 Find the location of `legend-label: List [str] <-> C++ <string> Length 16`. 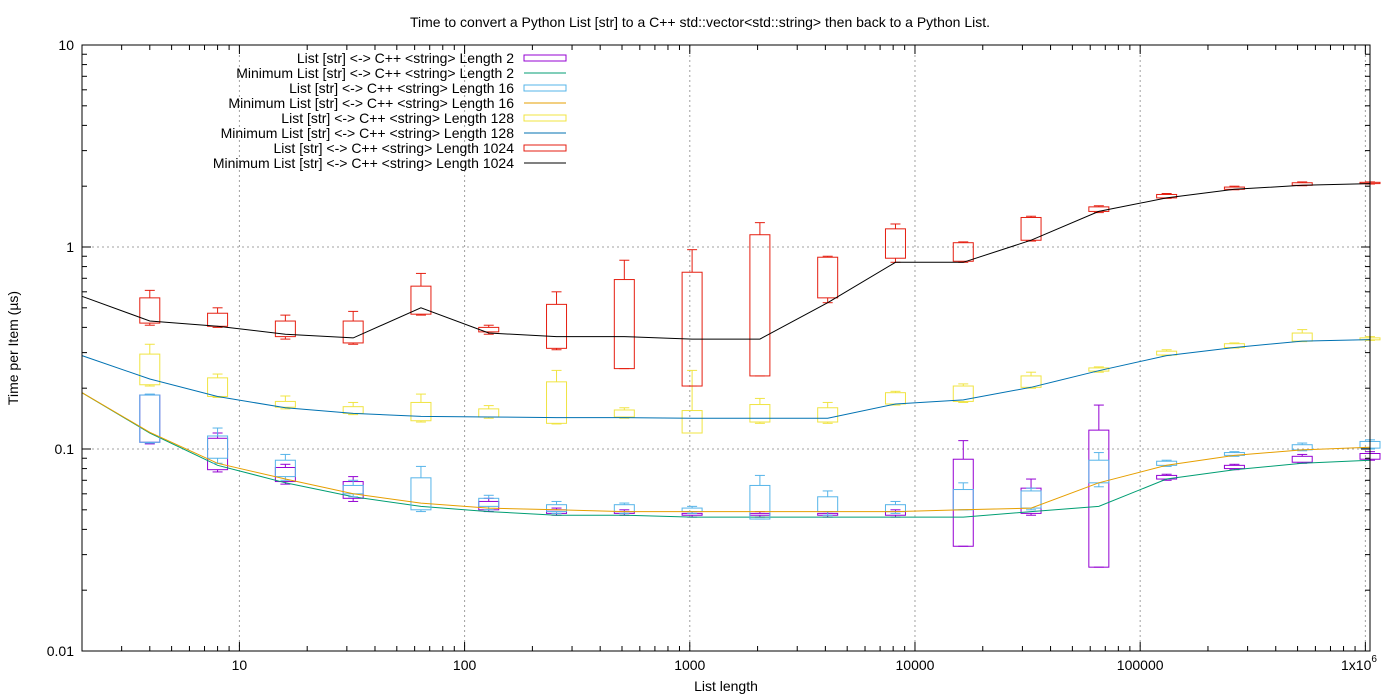

legend-label: List [str] <-> C++ <string> Length 16 is located at coordinates (401, 88).